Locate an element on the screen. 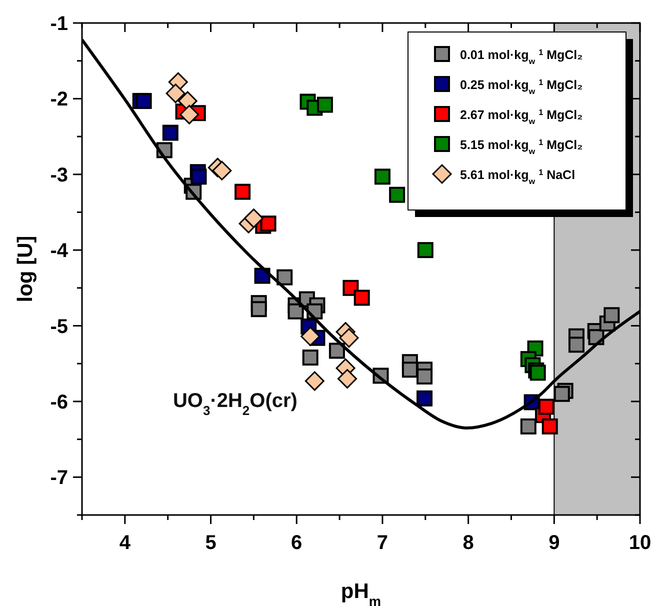 The width and height of the screenshot is (653, 606). y-tick-label: -5 is located at coordinates (59, 327).